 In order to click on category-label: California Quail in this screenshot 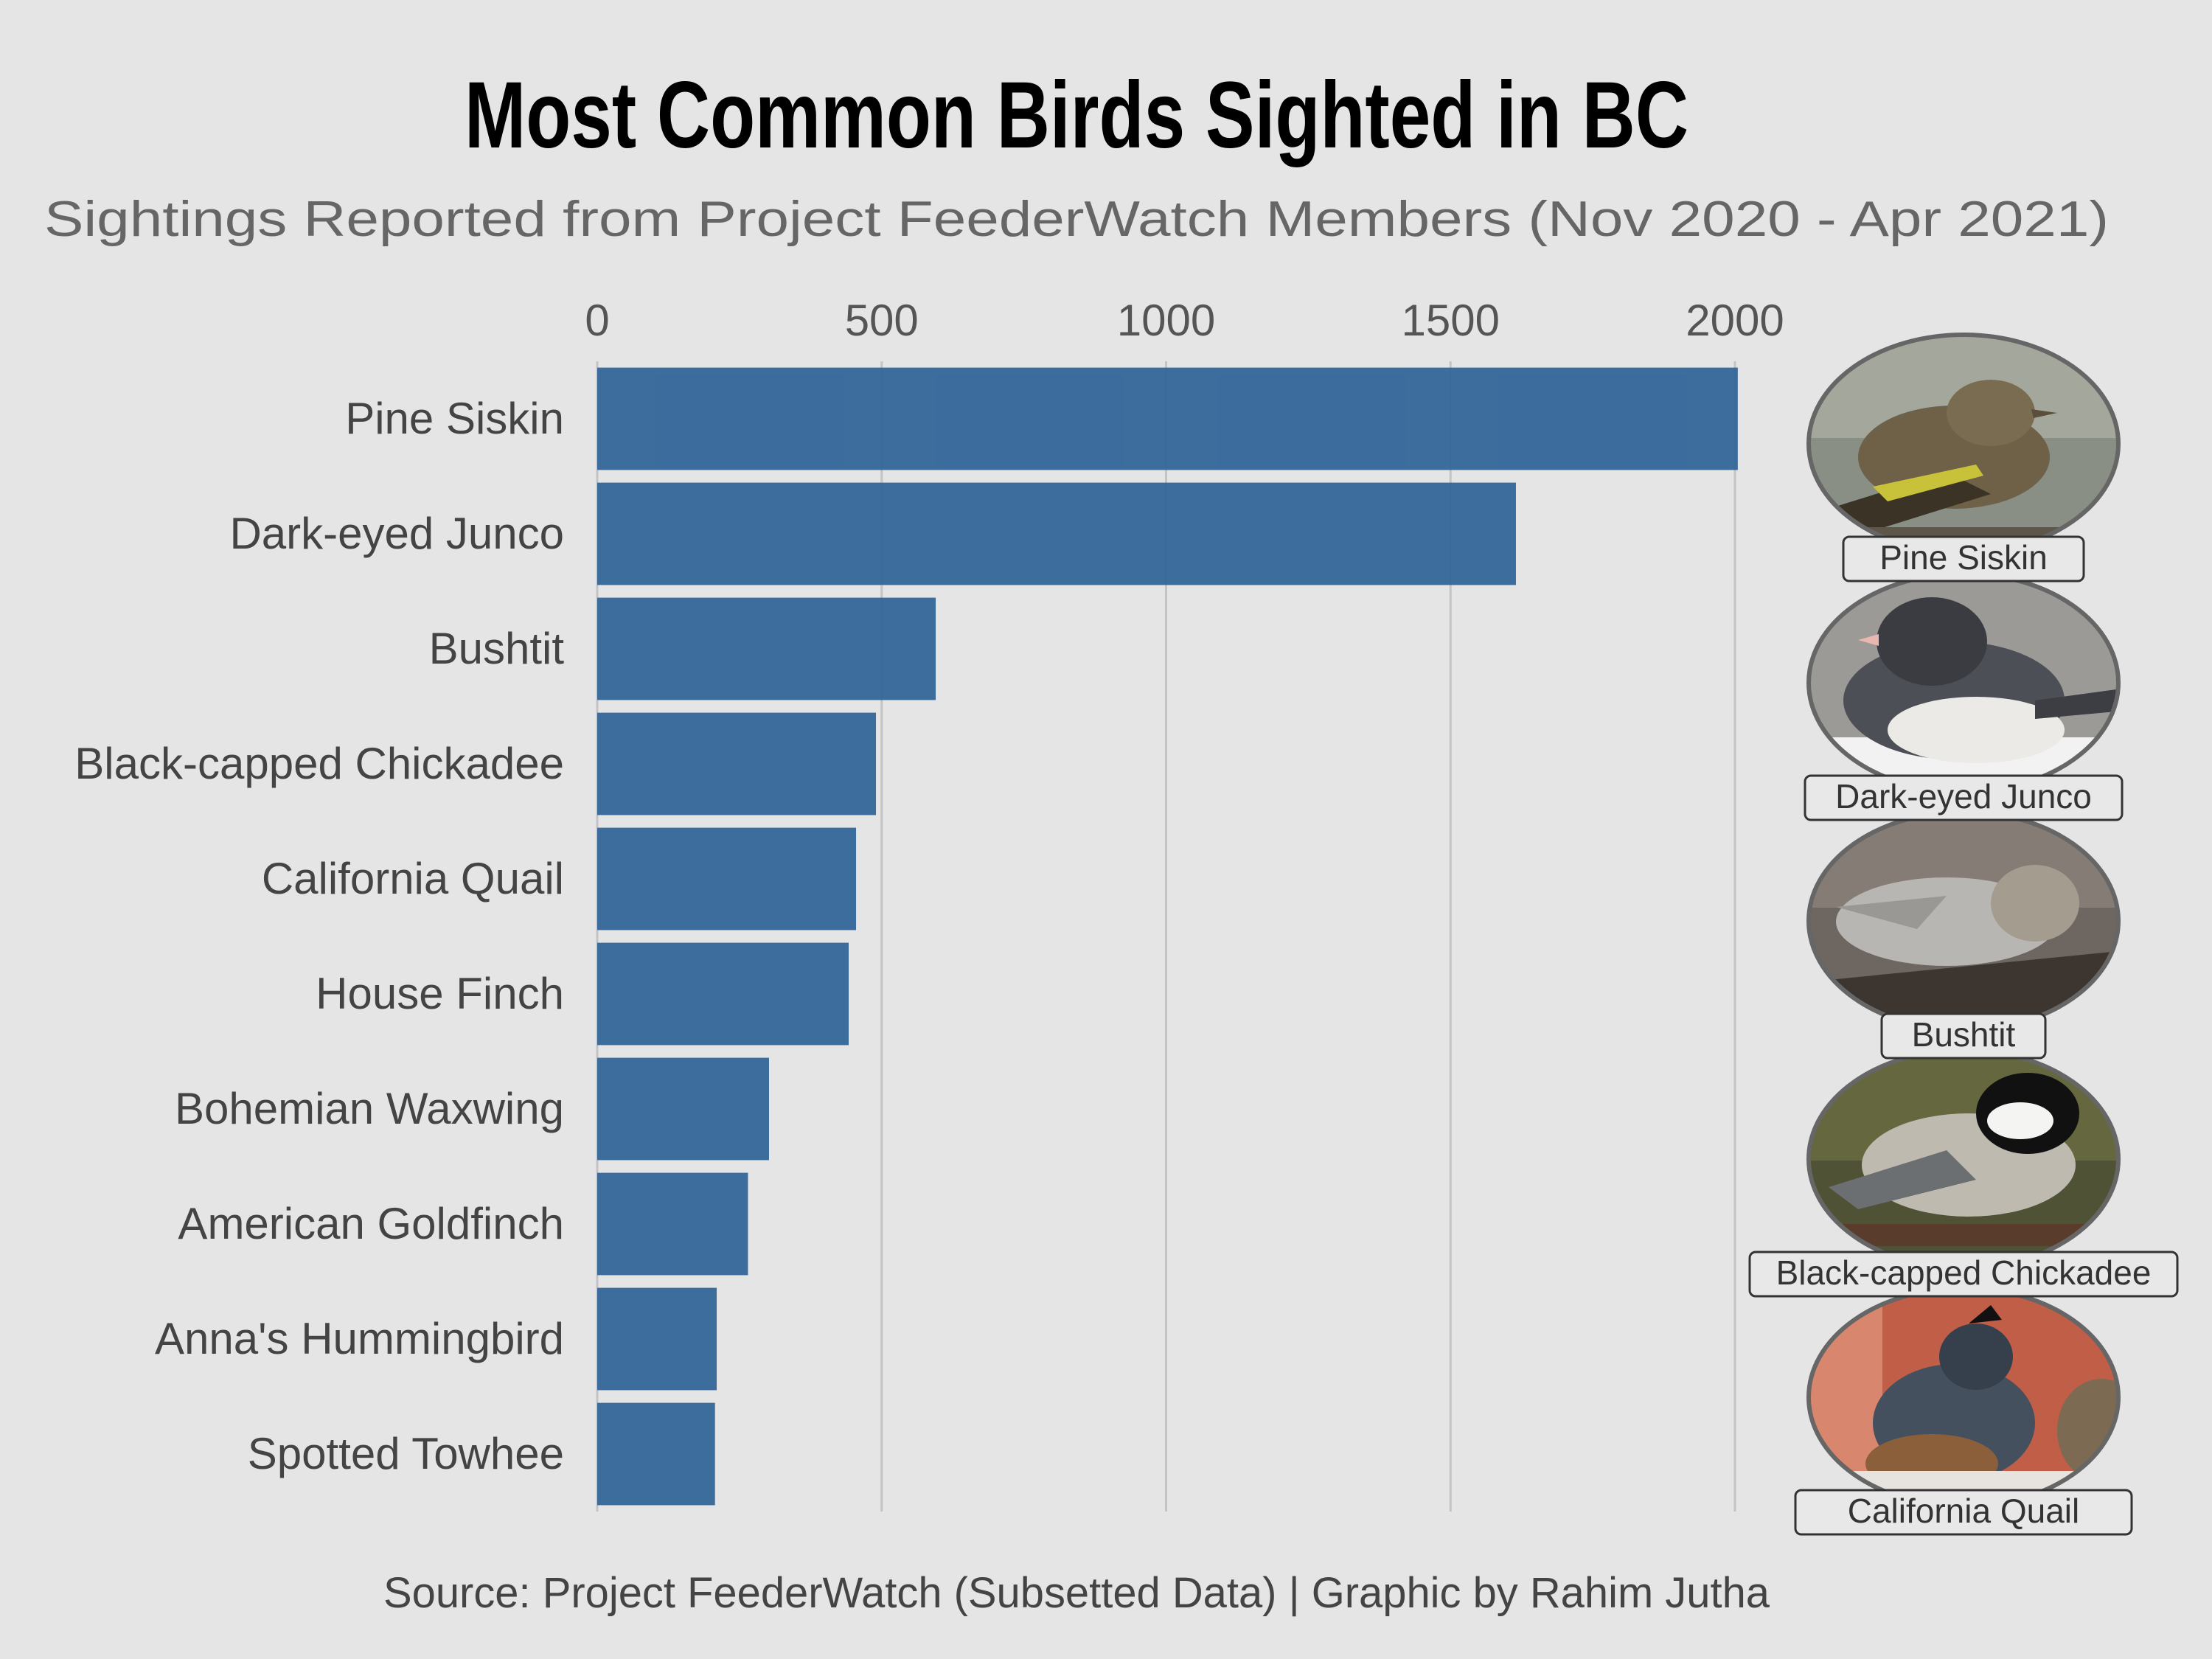, I will do `click(413, 878)`.